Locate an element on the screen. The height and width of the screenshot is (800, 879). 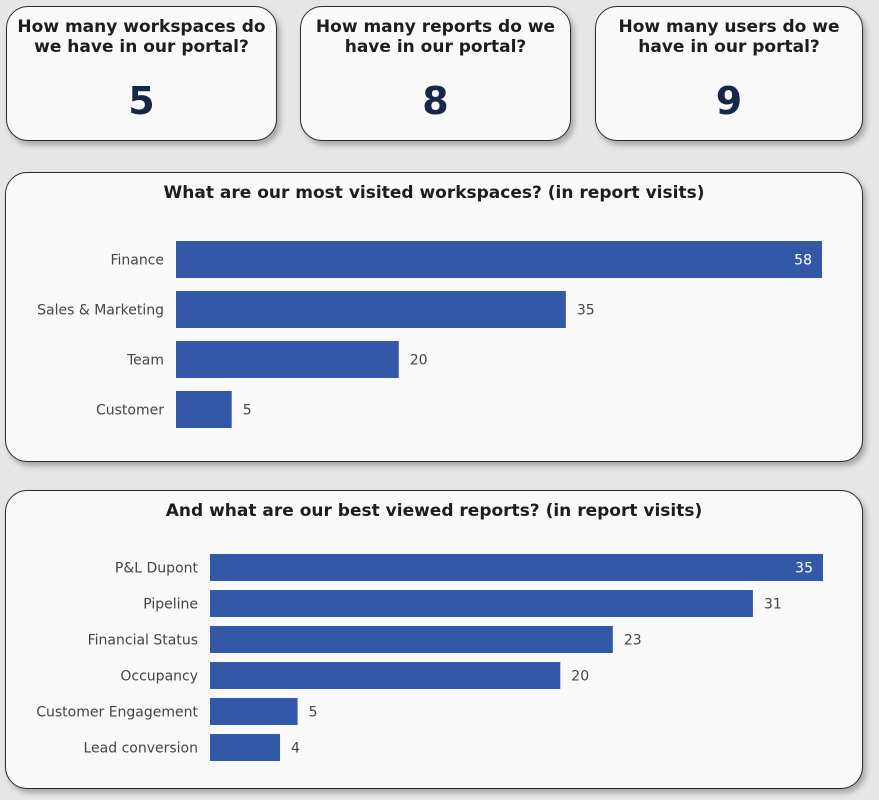
category-label: Team is located at coordinates (145, 361).